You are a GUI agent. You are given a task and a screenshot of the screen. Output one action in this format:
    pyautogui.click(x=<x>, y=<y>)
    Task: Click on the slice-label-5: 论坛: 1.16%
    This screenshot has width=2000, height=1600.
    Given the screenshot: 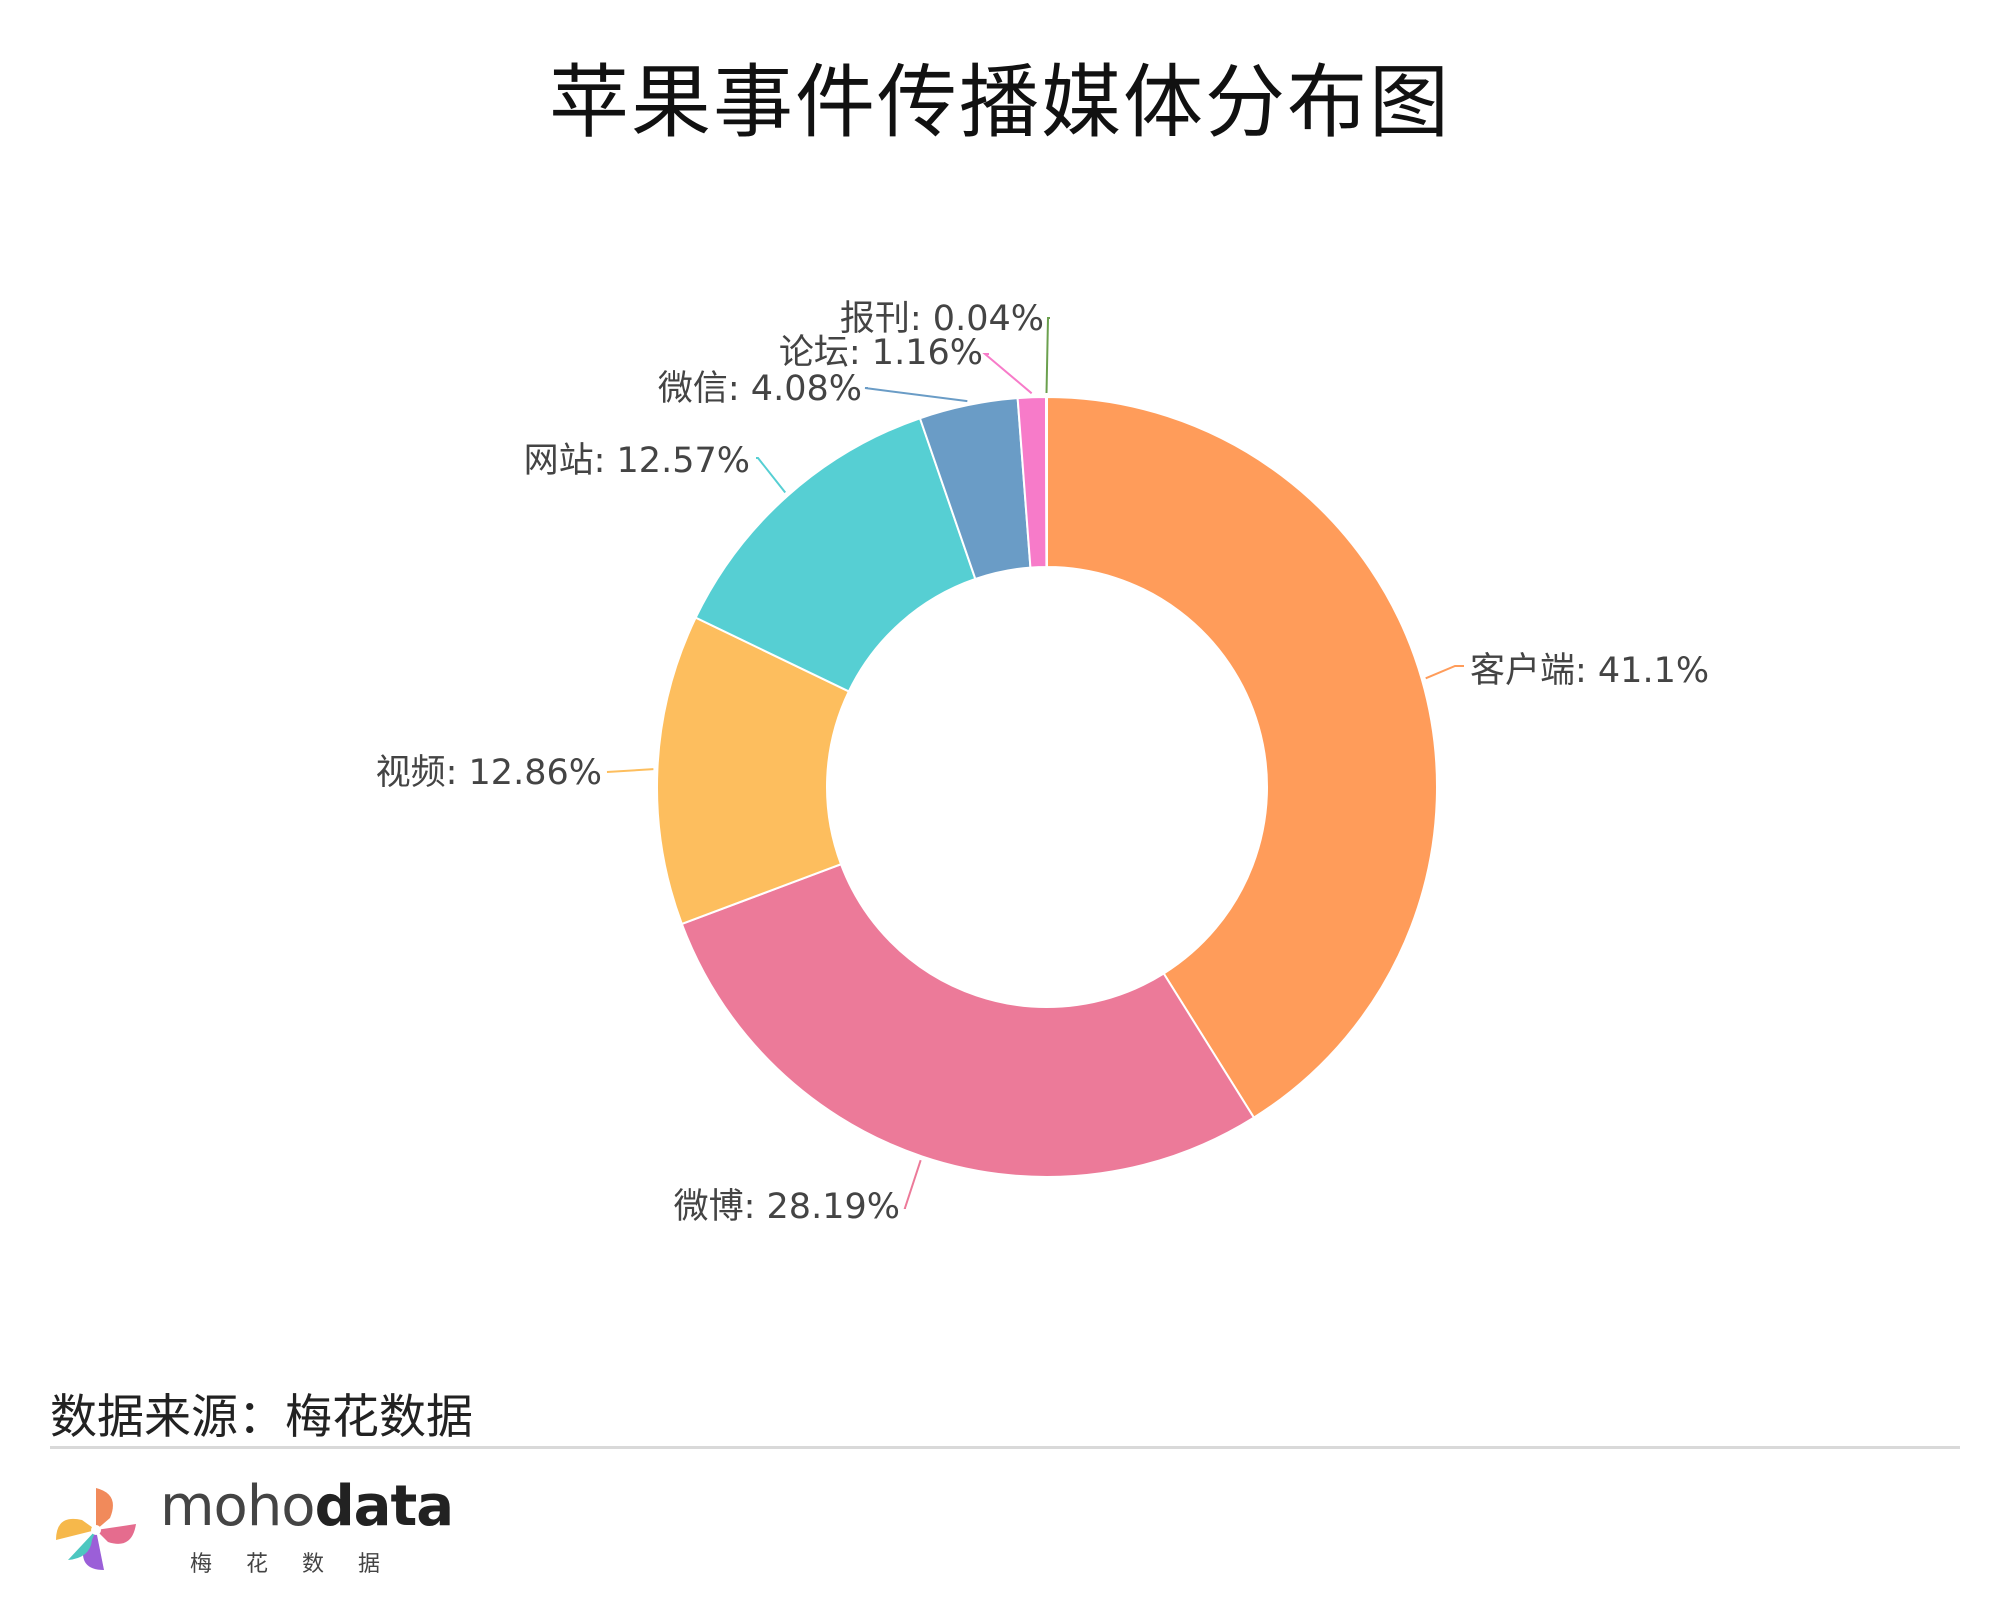 What is the action you would take?
    pyautogui.click(x=881, y=353)
    